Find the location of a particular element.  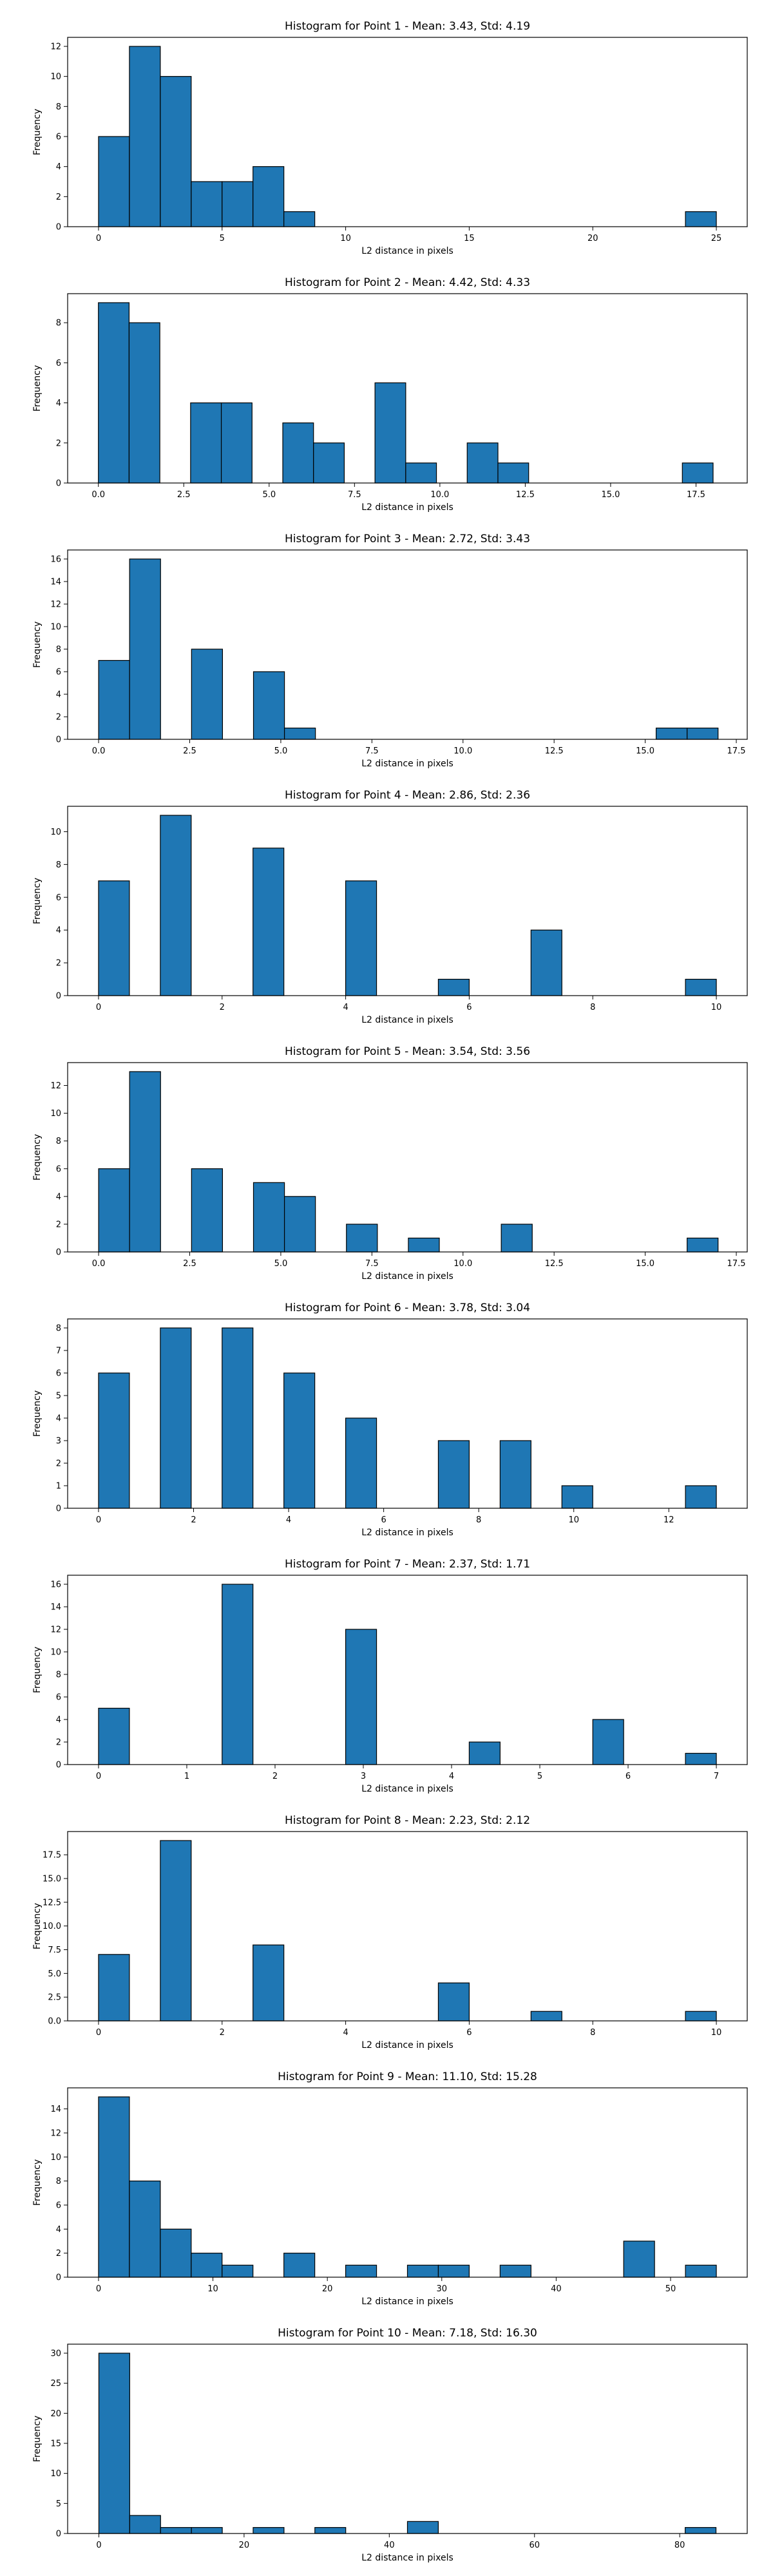

y-tick-label: 30 is located at coordinates (55, 2354).